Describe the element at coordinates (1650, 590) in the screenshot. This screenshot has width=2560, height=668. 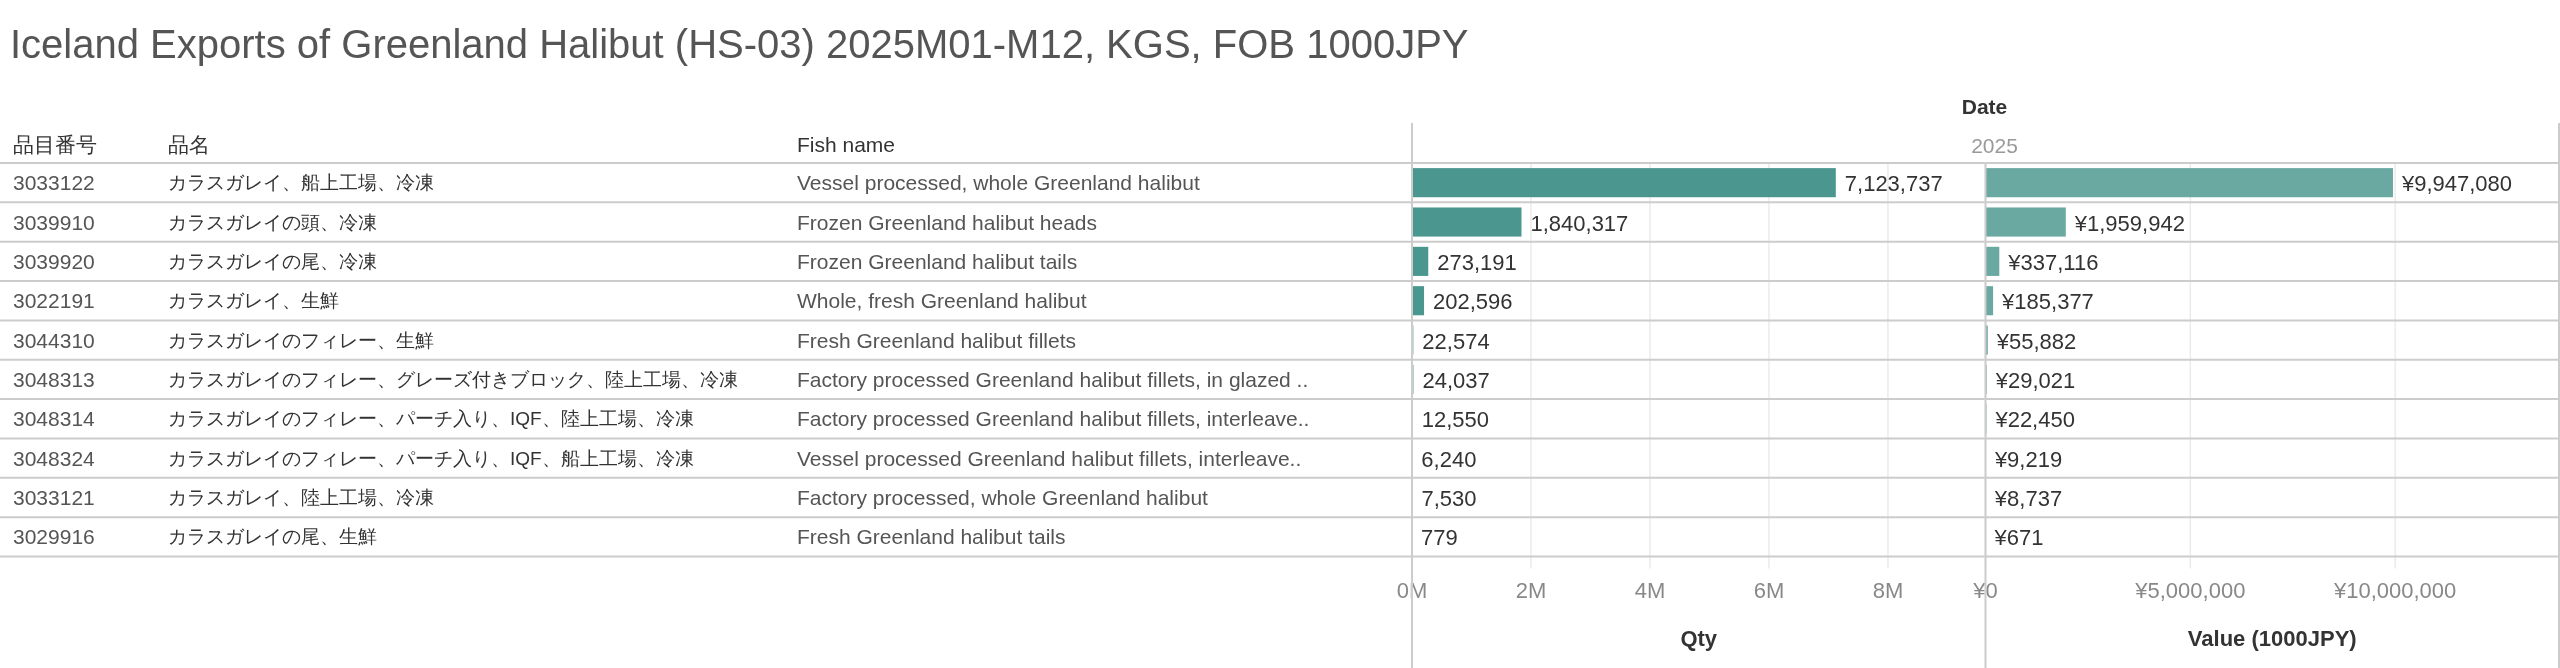
I see `x-tick-label: 4M` at that location.